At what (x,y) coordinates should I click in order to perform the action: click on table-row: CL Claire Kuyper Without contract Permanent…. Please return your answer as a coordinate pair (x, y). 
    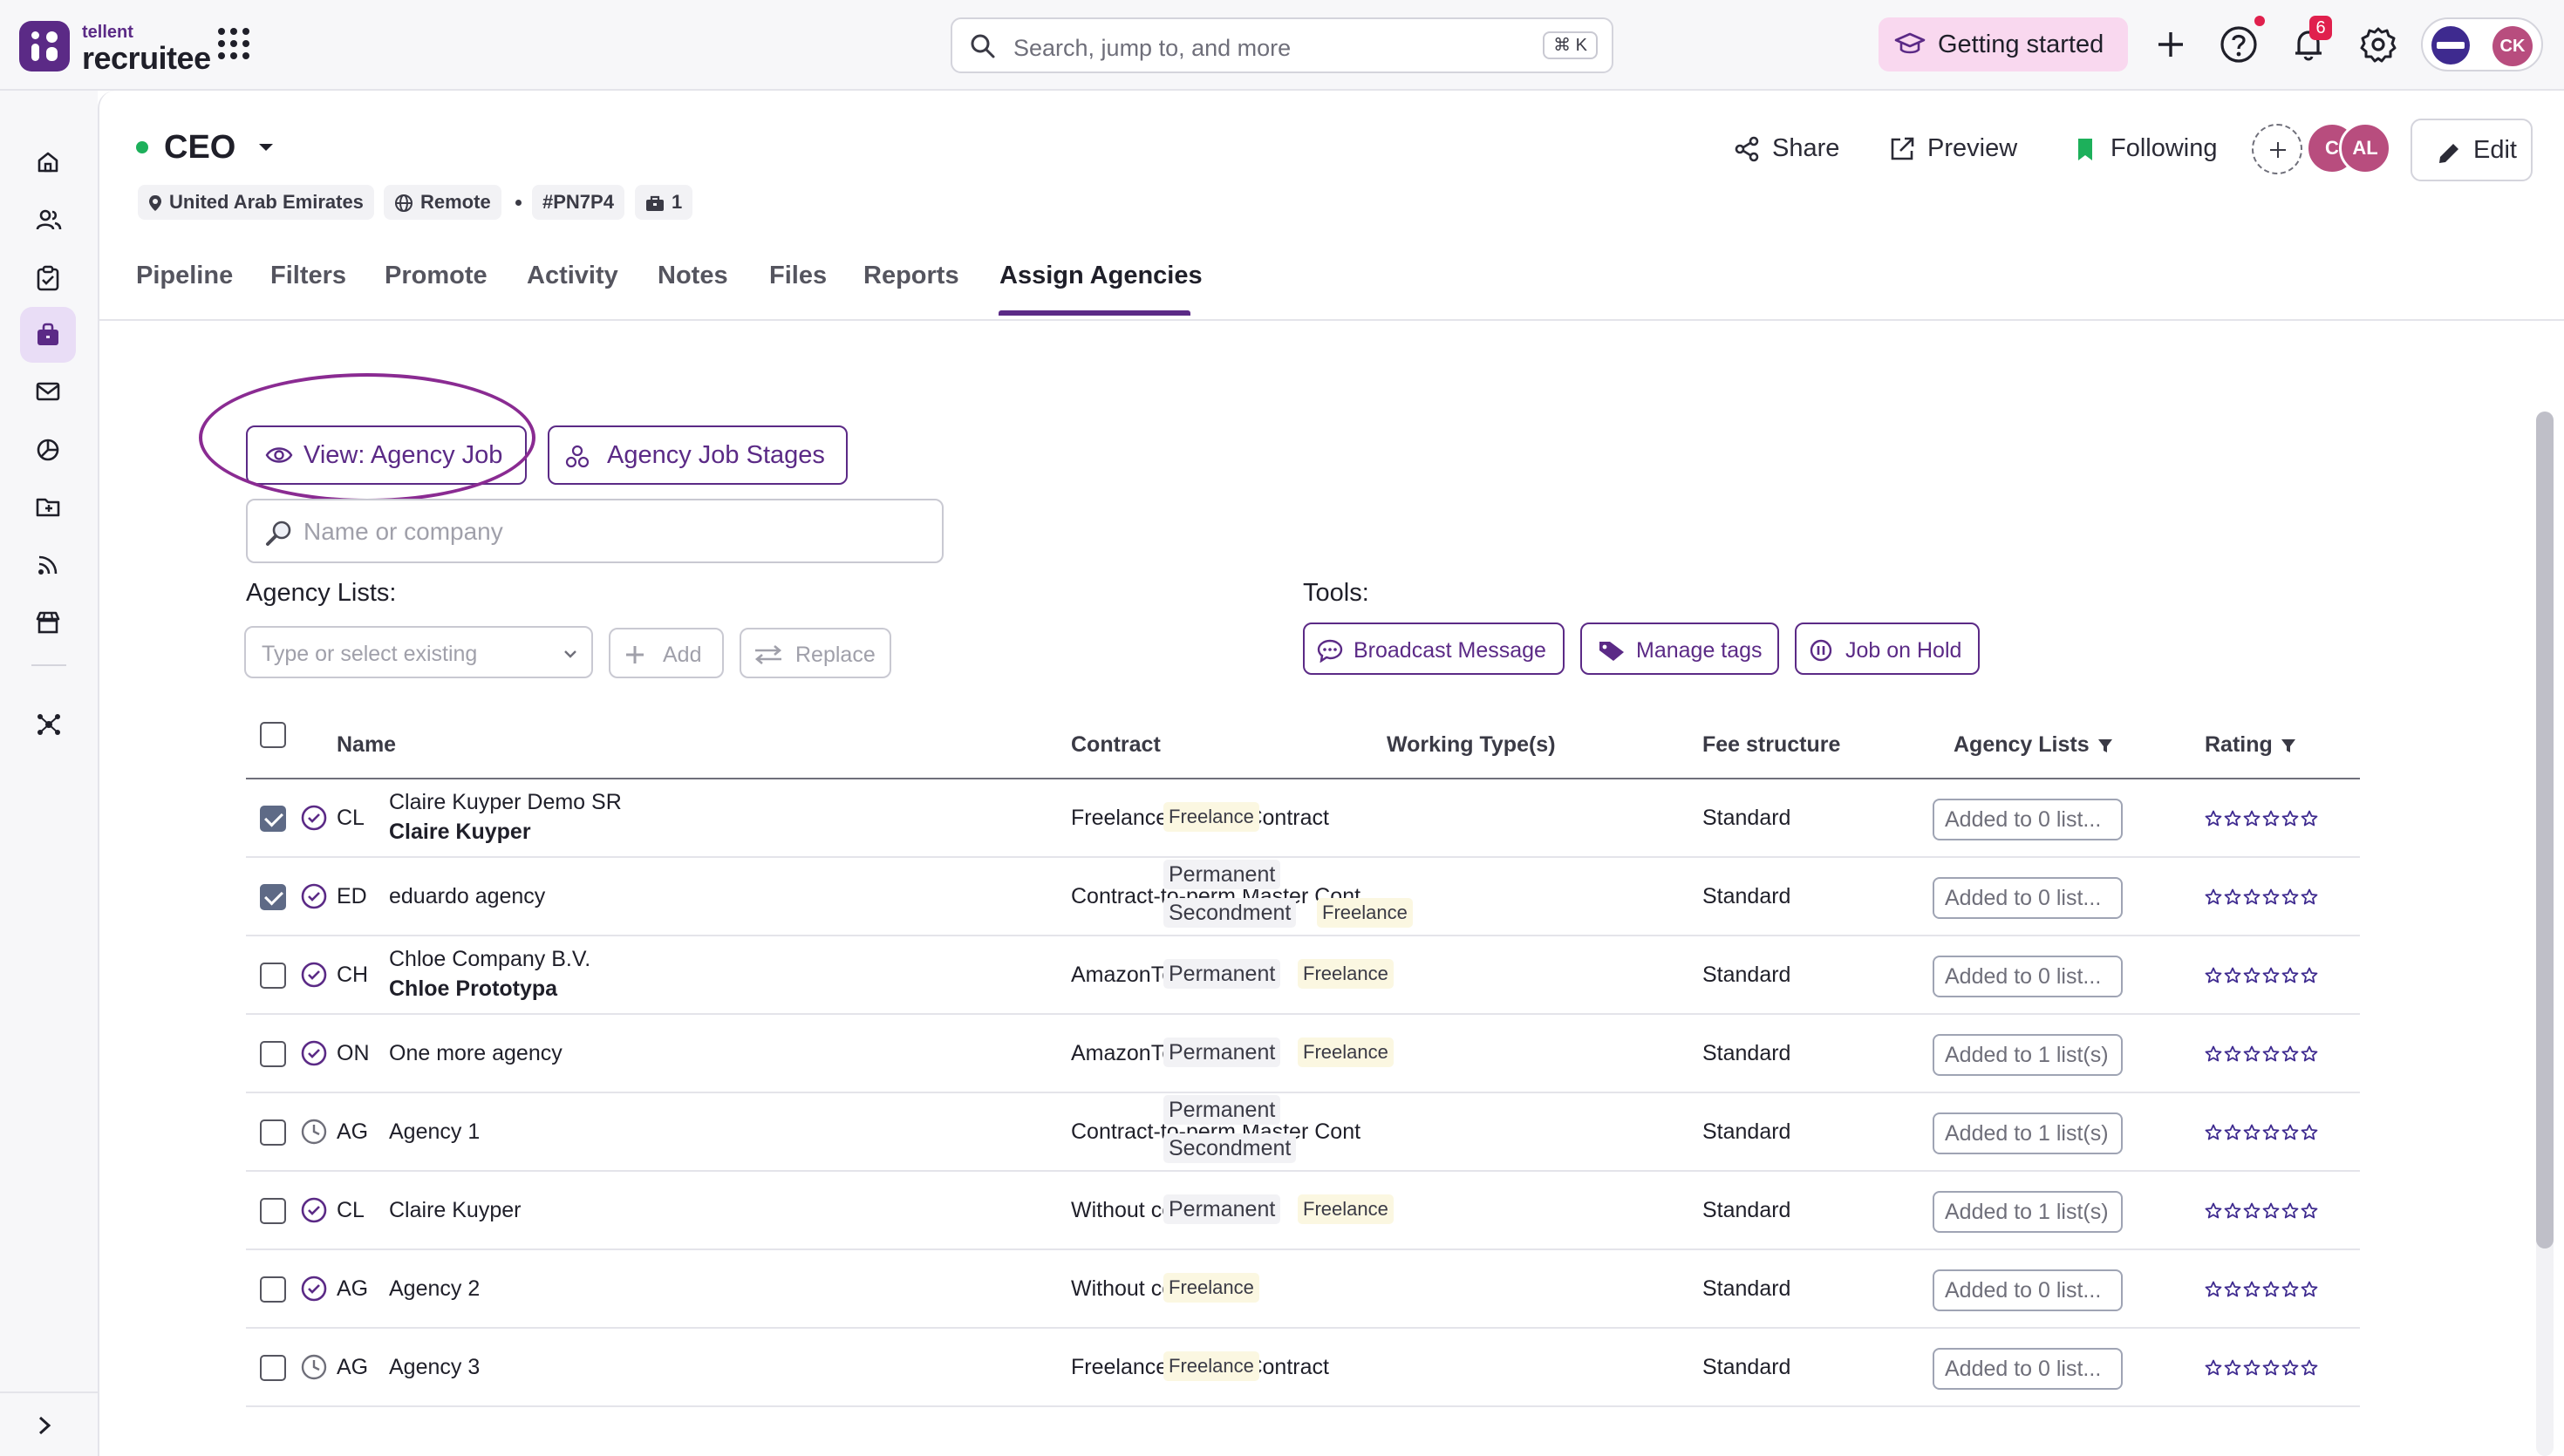
    Looking at the image, I should click on (1303, 1211).